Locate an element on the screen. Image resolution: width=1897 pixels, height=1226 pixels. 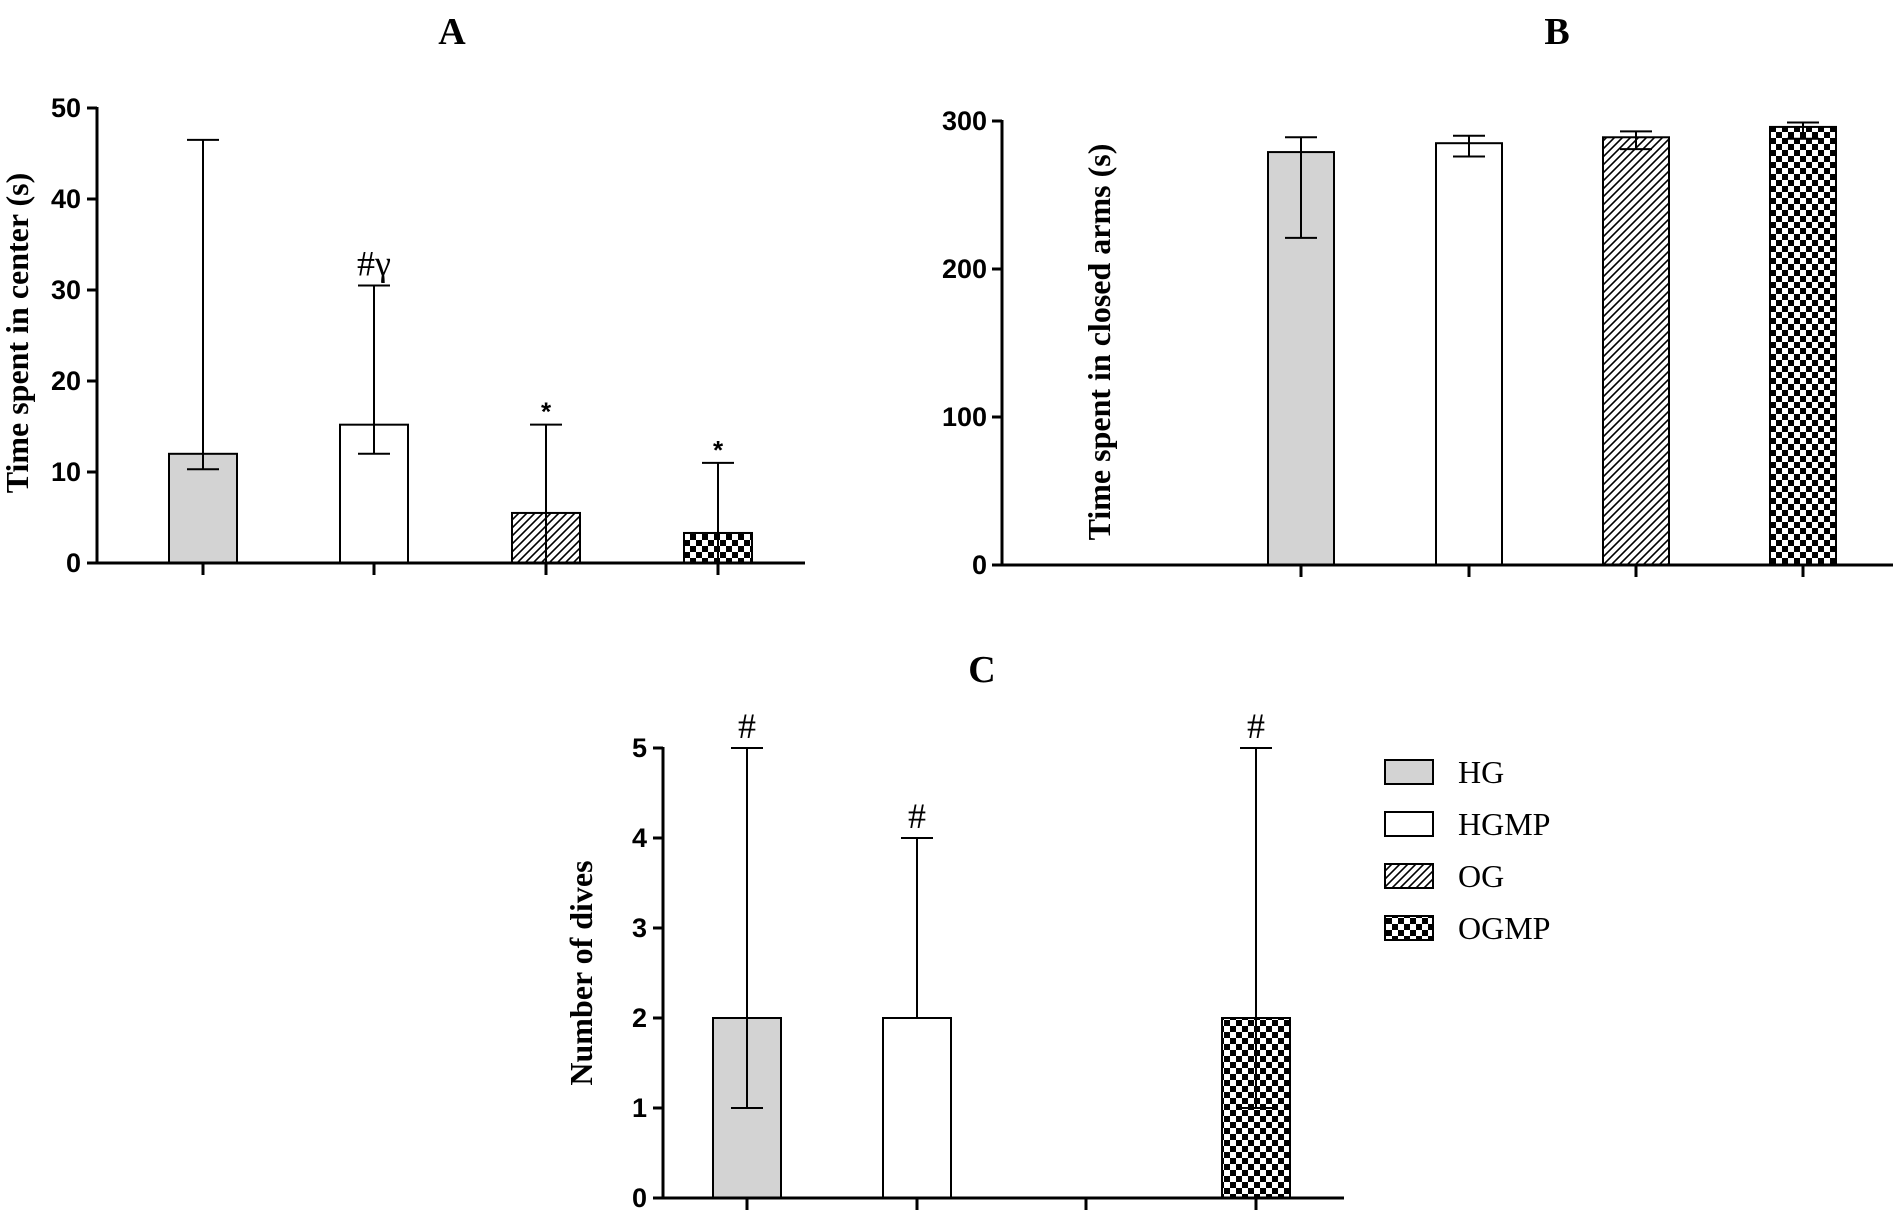
y-tick-label: 2 is located at coordinates (639, 1018).